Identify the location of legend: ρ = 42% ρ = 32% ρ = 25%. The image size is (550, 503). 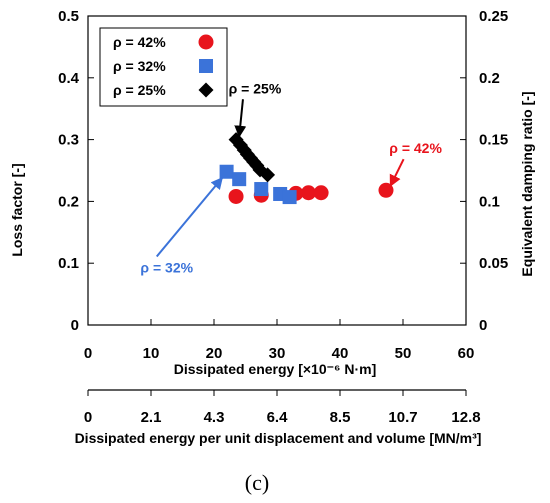
(163, 67).